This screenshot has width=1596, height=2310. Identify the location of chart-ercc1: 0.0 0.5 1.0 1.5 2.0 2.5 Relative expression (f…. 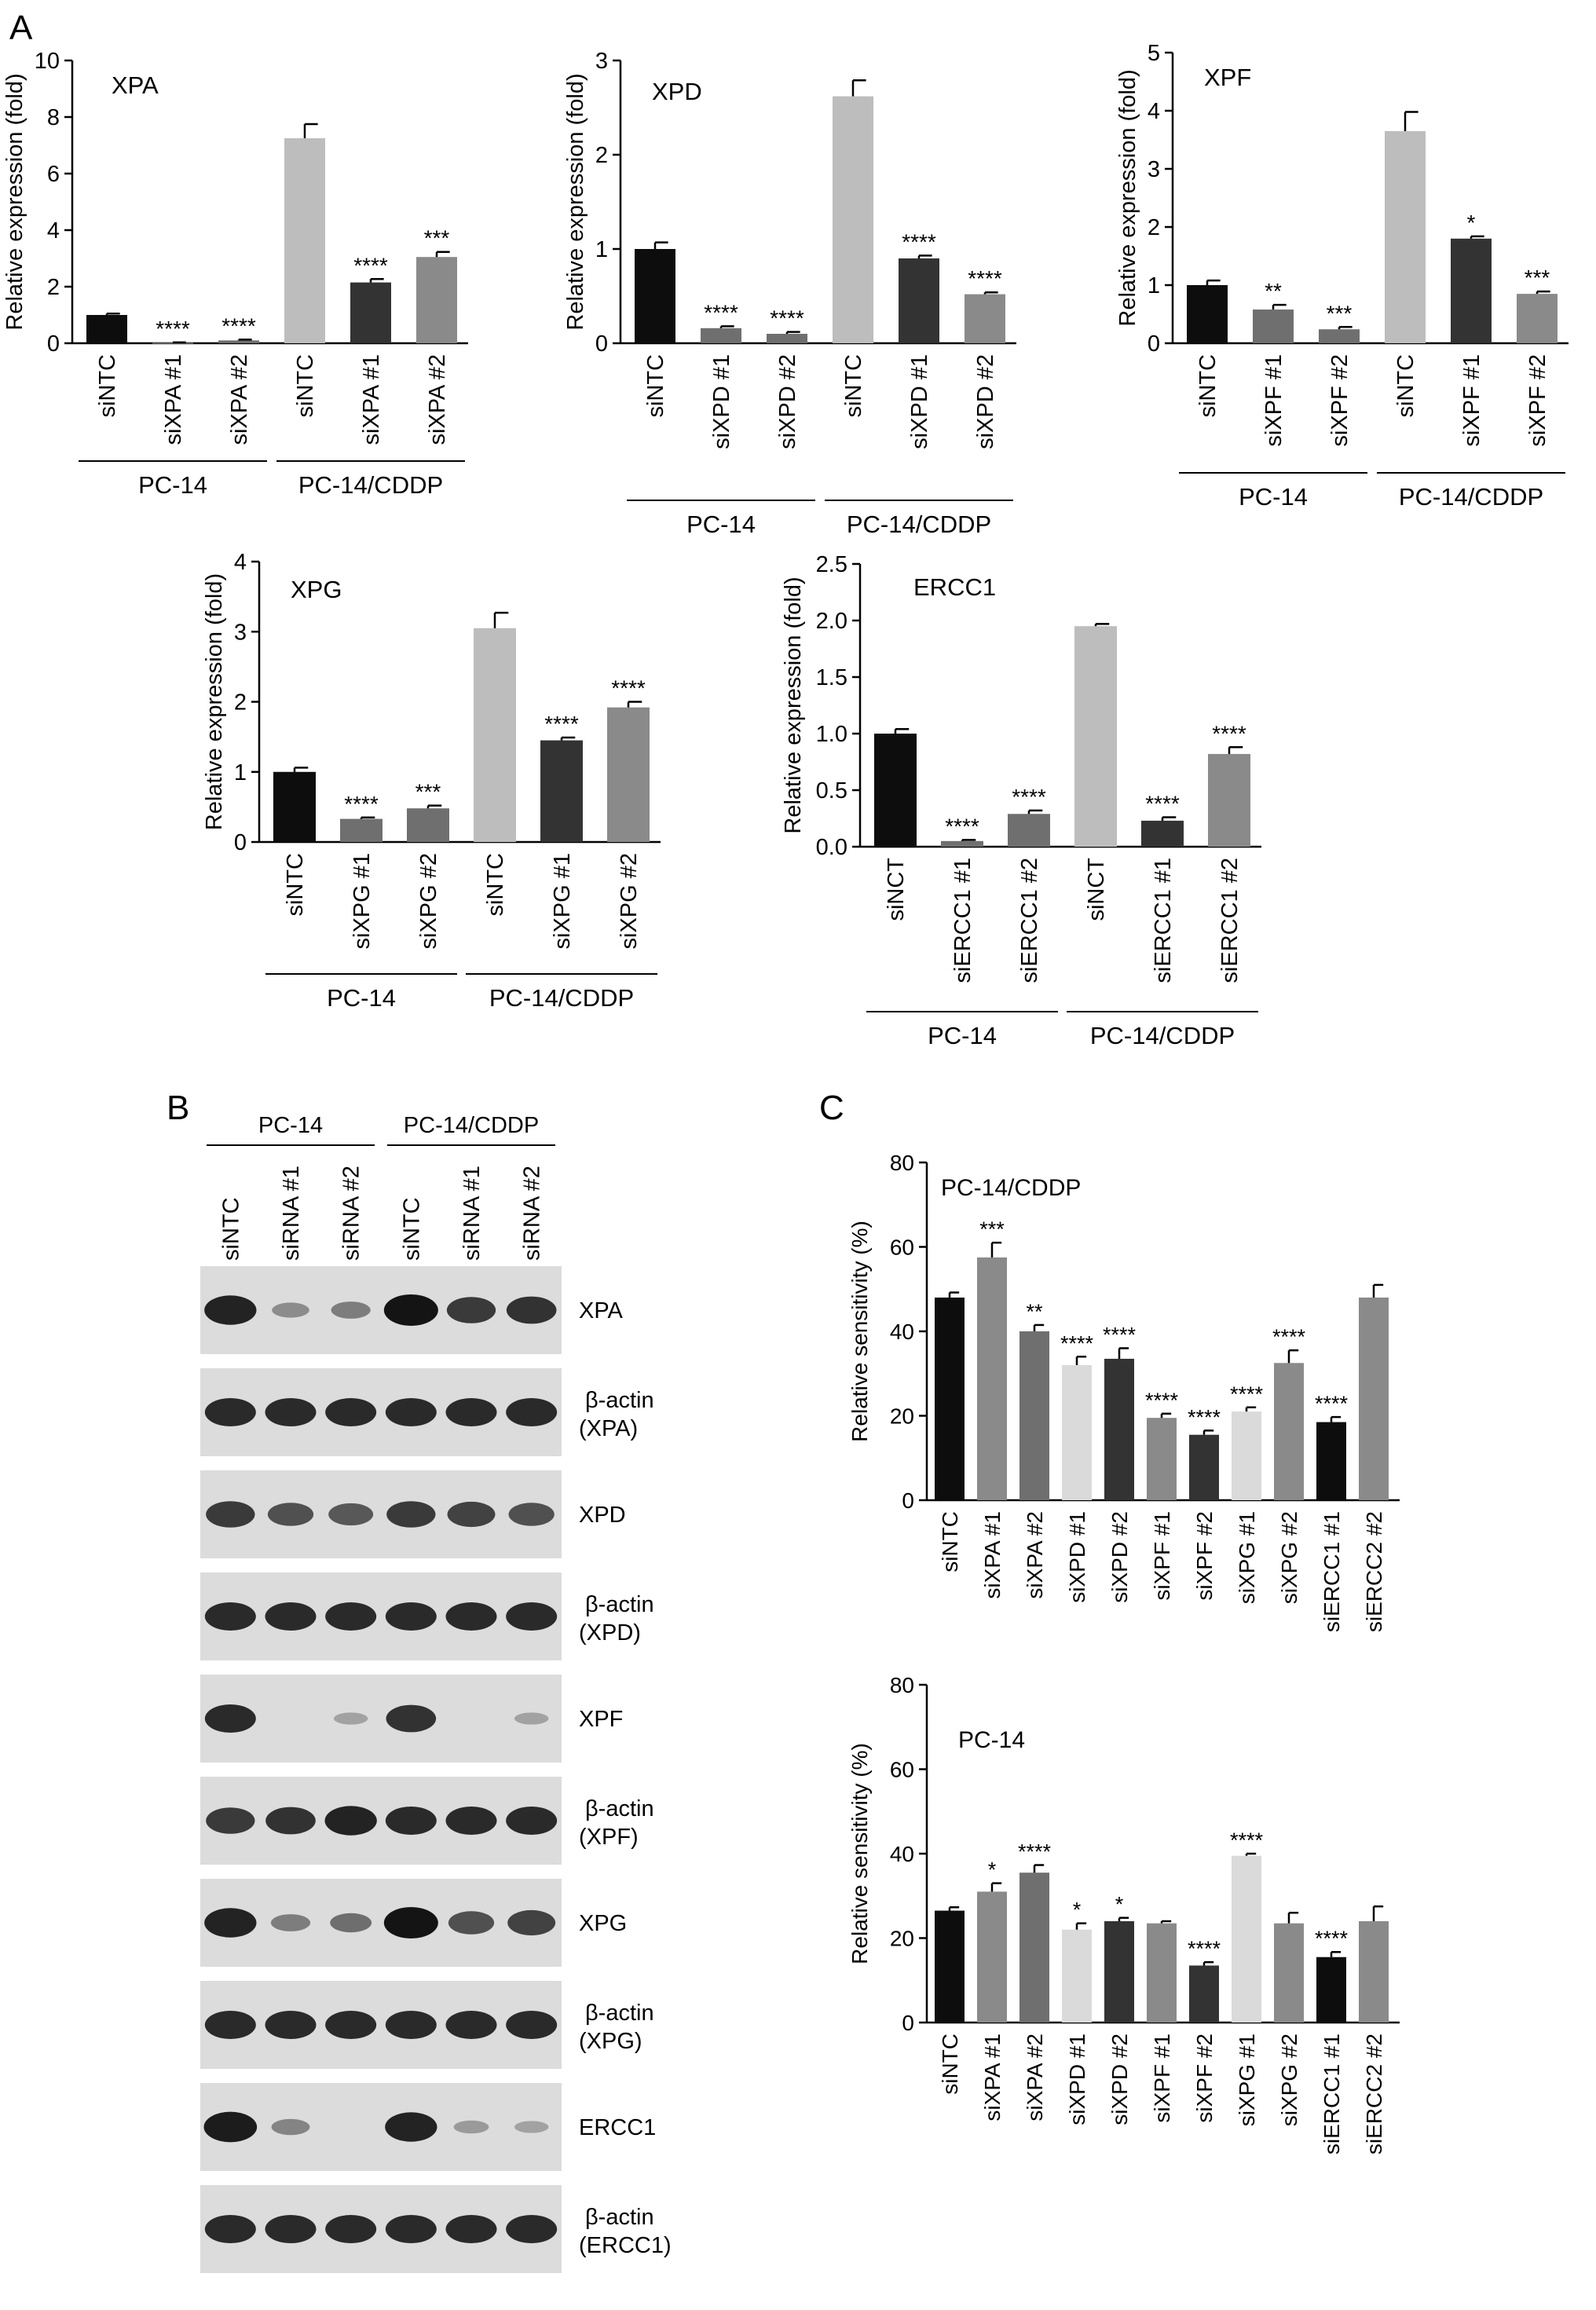
(1021, 800).